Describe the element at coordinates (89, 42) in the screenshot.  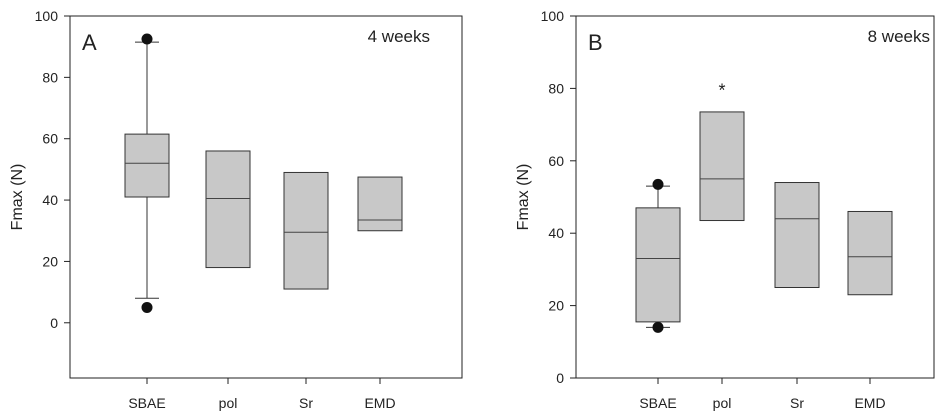
I see `panel-letter: A` at that location.